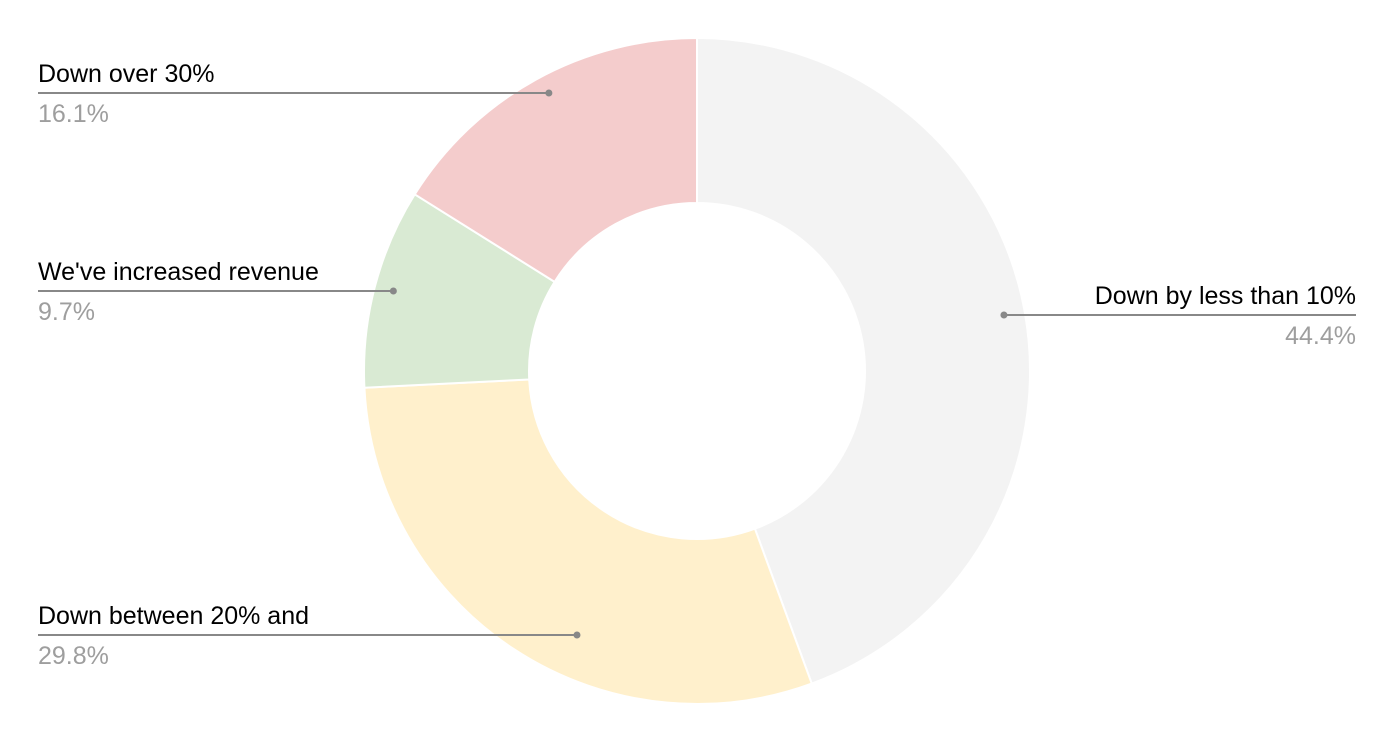 This screenshot has height=742, width=1394. Describe the element at coordinates (173, 616) in the screenshot. I see `slice-label: Down between 20% and` at that location.